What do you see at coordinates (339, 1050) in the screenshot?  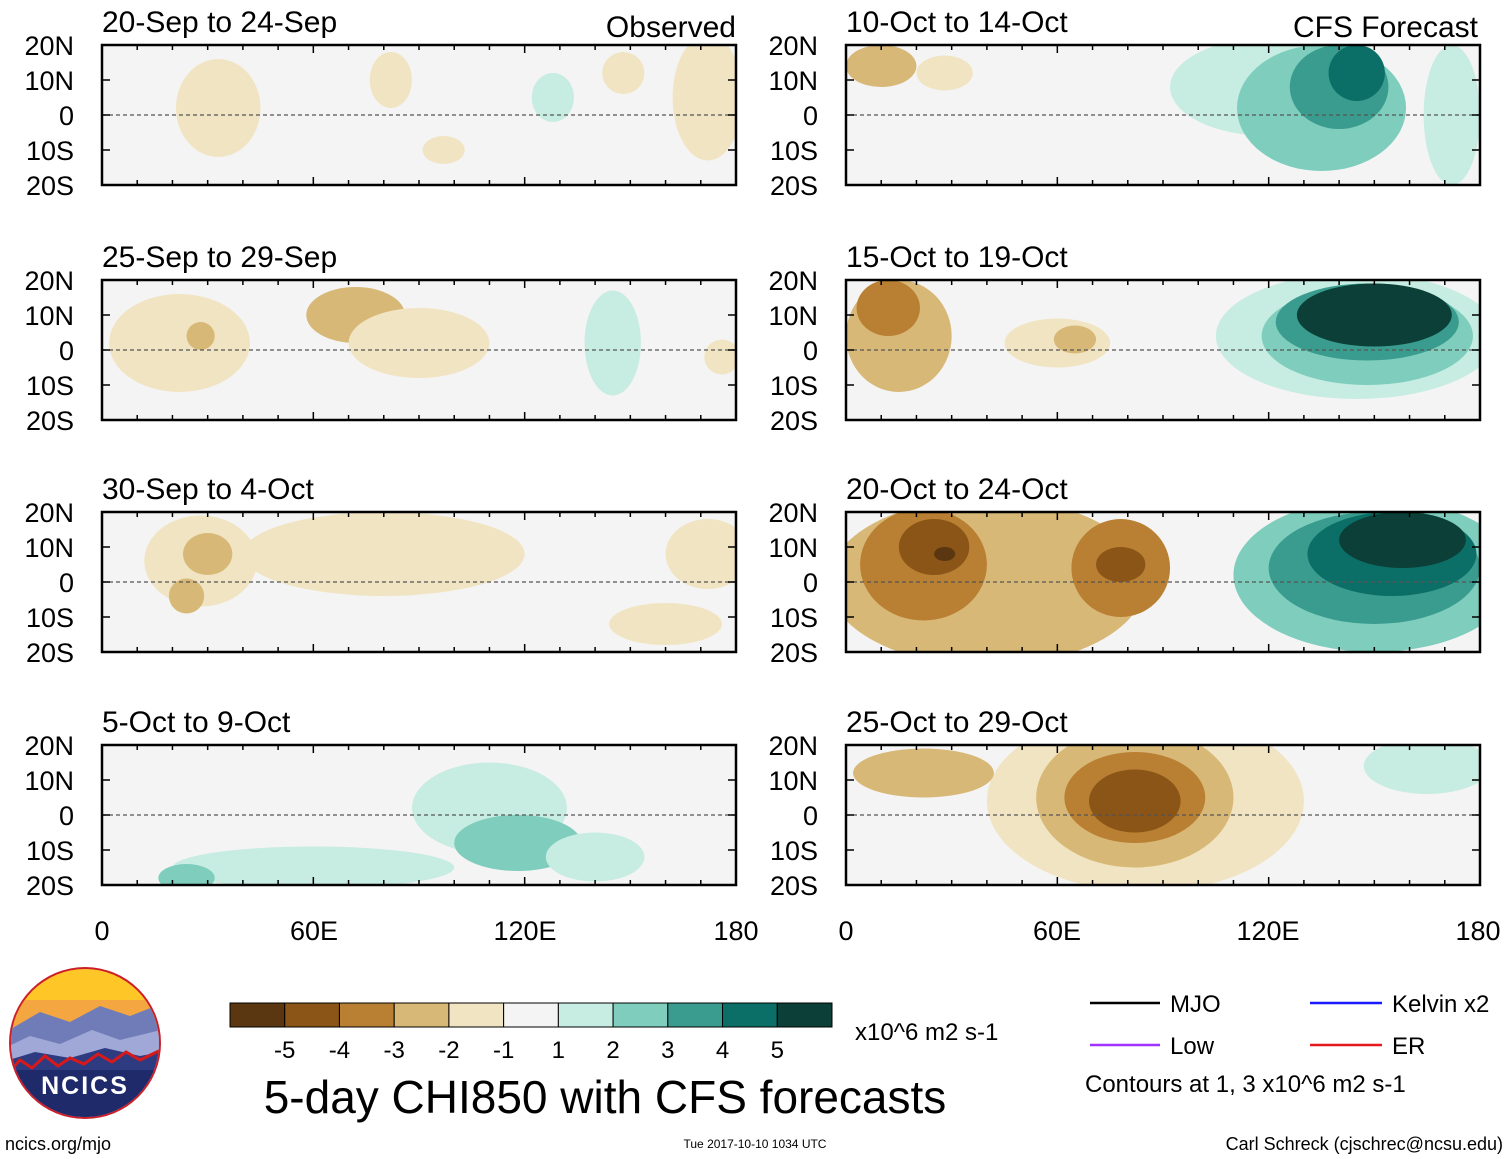 I see `colorbar-tick-label: -4` at bounding box center [339, 1050].